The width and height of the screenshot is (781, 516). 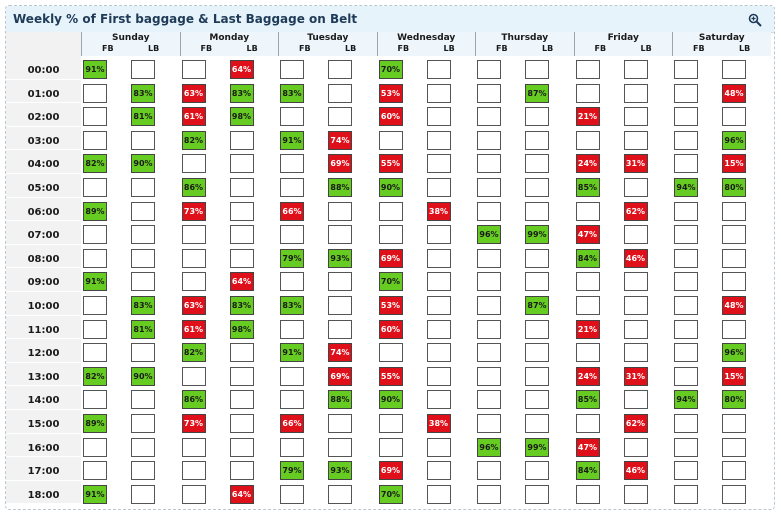 I want to click on fb-cell-sunday: 89%, so click(x=95, y=423).